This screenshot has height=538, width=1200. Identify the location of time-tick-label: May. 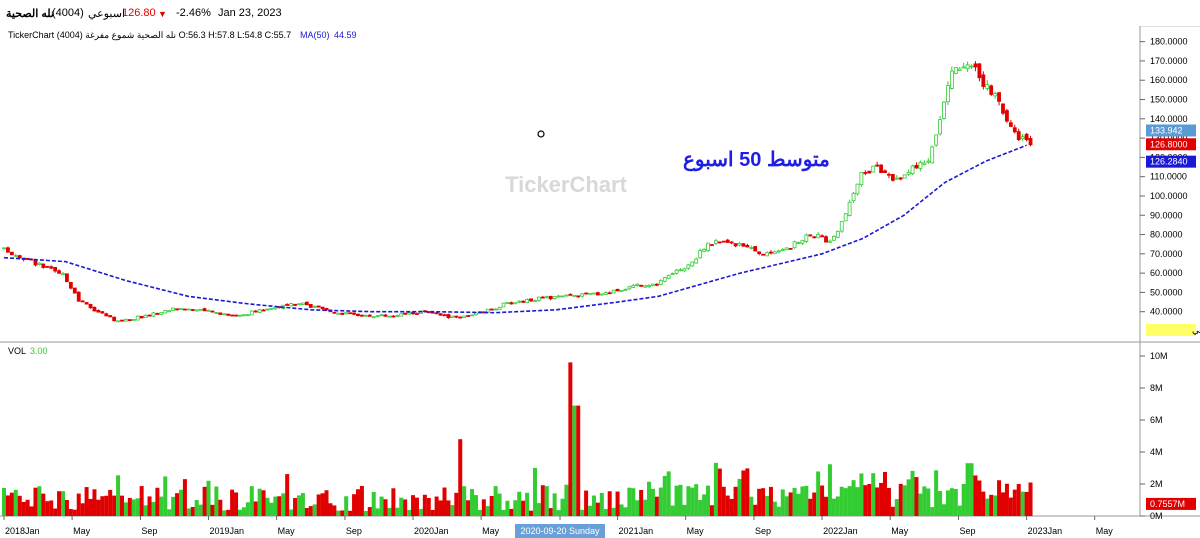
(900, 531).